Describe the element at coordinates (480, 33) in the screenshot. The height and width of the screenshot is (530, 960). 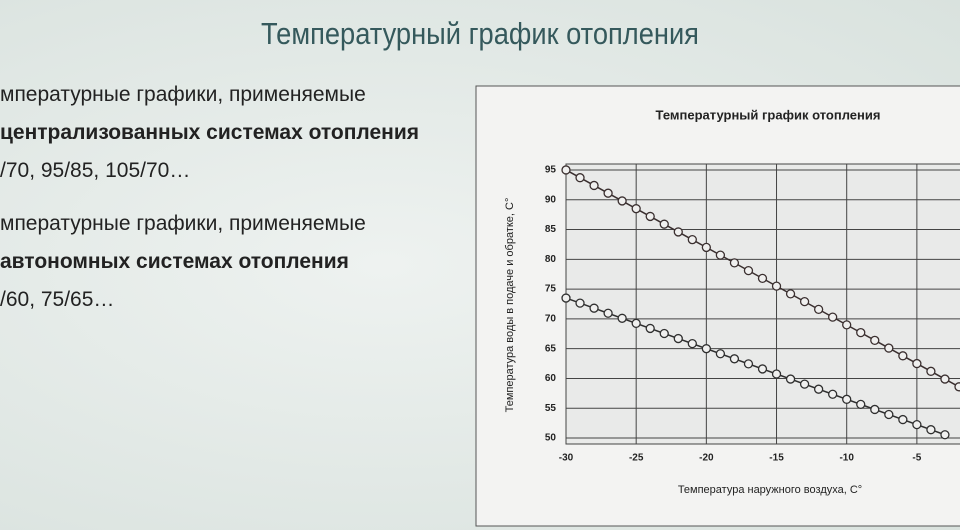
I see `slide-title: Температурный график отопления` at that location.